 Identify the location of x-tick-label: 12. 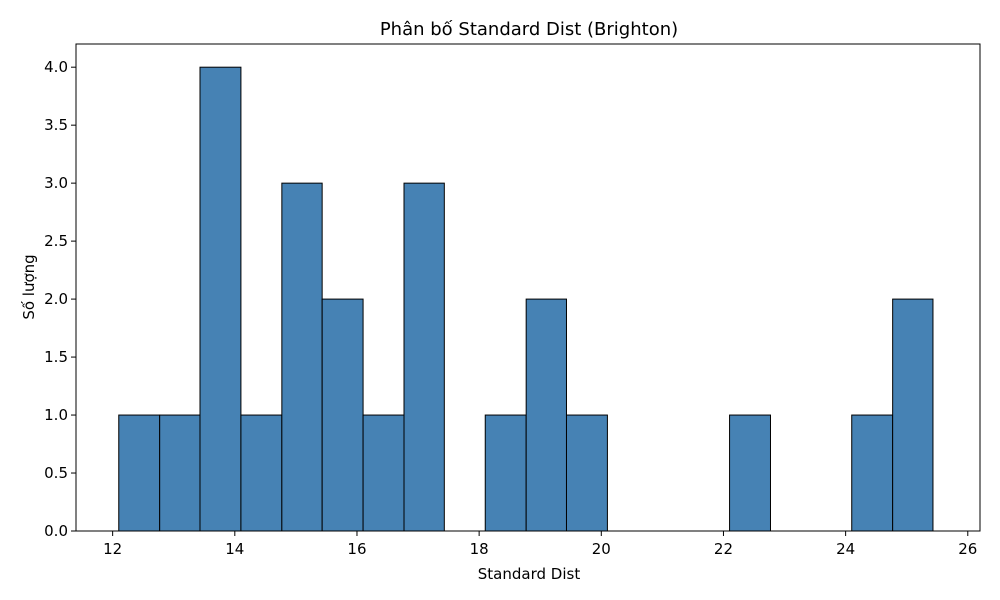
(112, 549).